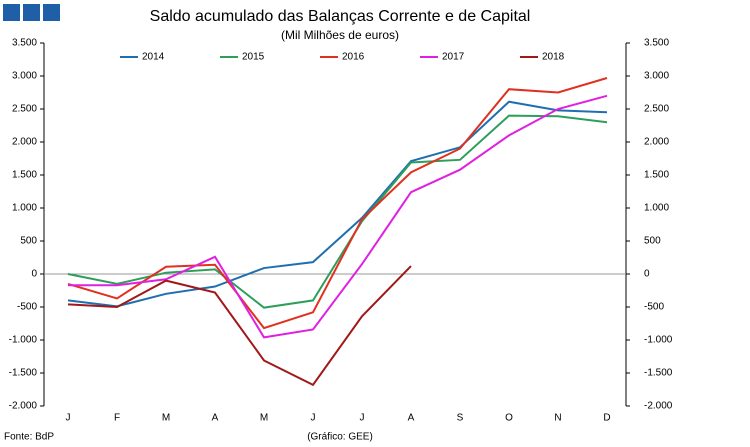 The image size is (750, 447). What do you see at coordinates (656, 208) in the screenshot?
I see `y2-tick-label: 1.000` at bounding box center [656, 208].